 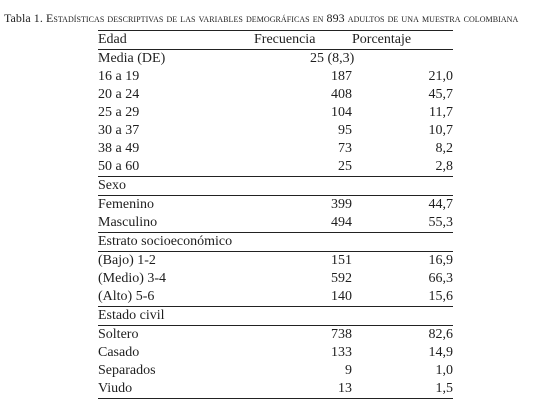 I want to click on caption-label: Tabla 1., so click(x=25, y=18).